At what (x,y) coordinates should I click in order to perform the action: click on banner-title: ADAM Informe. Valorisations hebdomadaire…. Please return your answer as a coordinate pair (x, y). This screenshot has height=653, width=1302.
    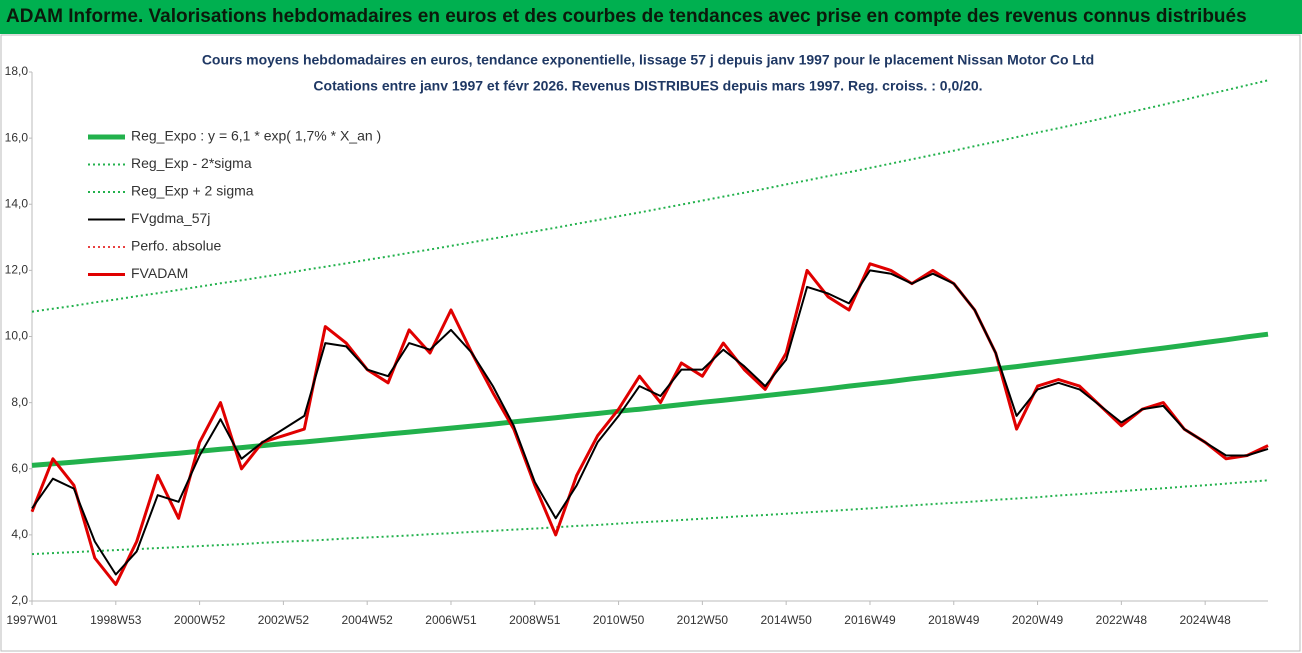
    Looking at the image, I should click on (651, 17).